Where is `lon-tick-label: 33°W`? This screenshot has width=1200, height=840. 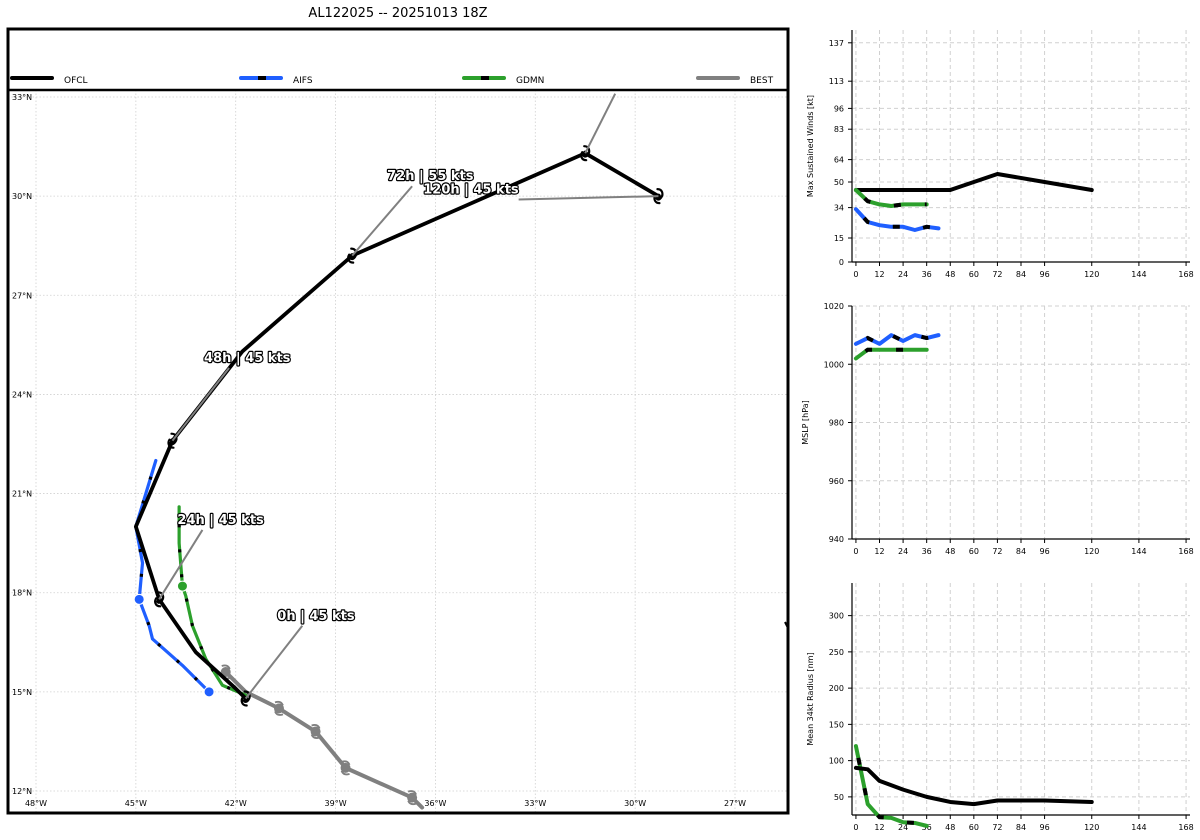 lon-tick-label: 33°W is located at coordinates (535, 803).